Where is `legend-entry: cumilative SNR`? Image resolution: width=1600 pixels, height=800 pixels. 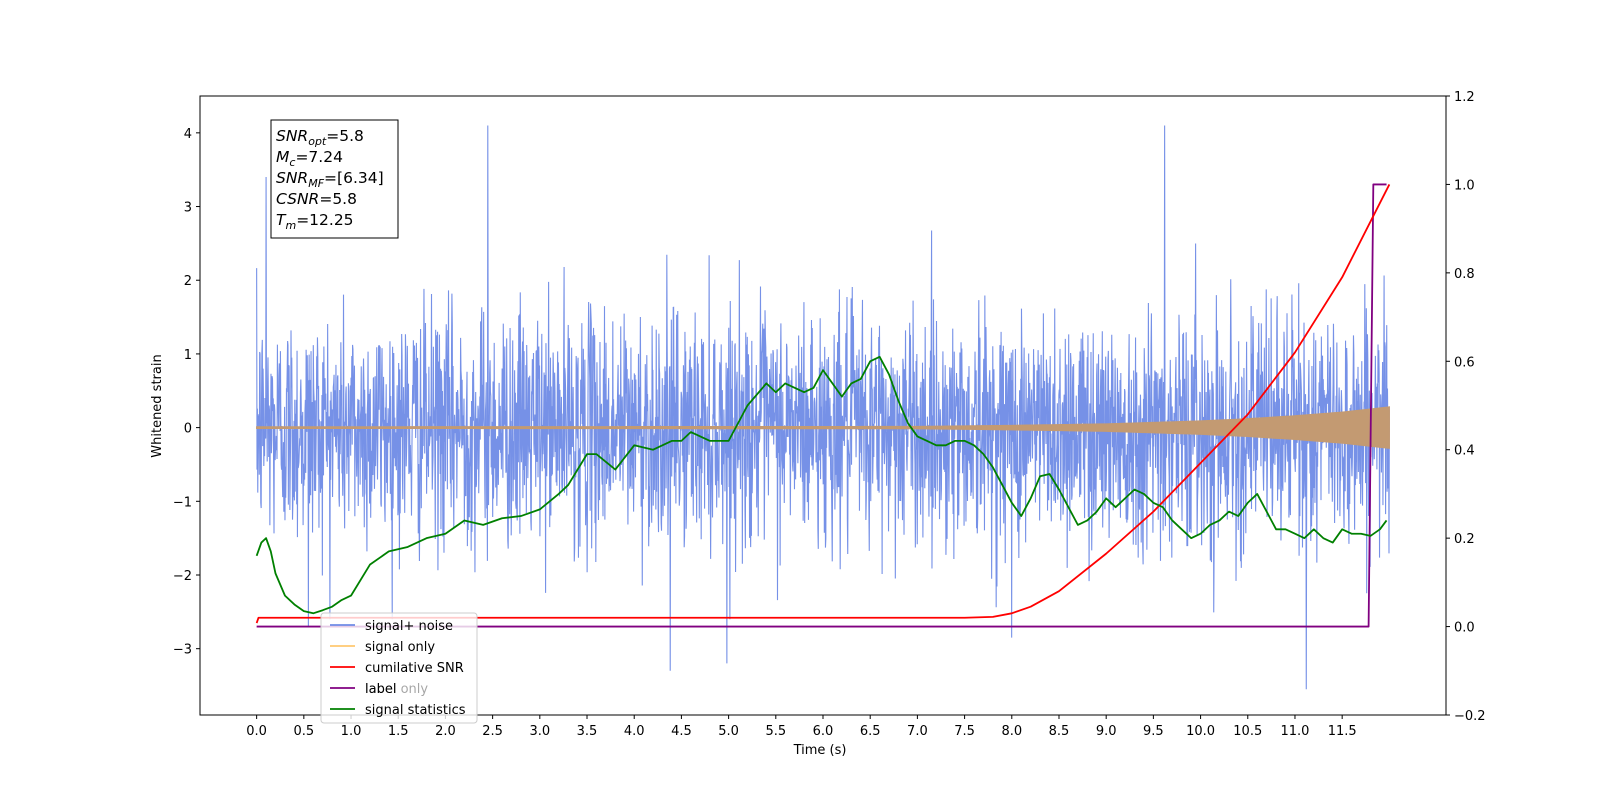
legend-entry: cumilative SNR is located at coordinates (414, 668).